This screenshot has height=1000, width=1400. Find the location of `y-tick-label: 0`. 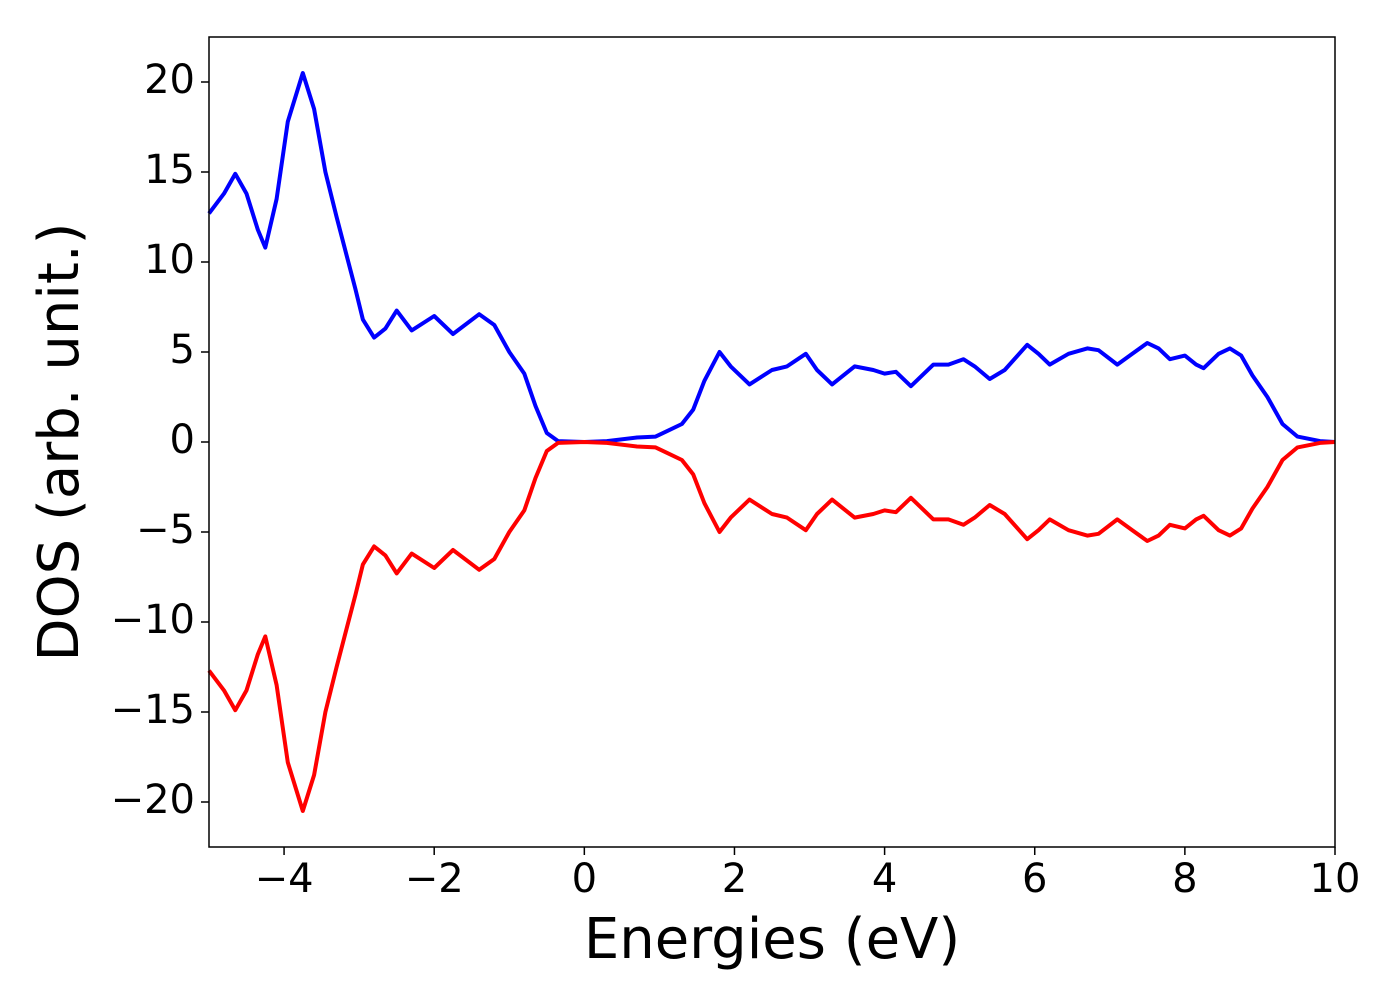

y-tick-label: 0 is located at coordinates (182, 440).